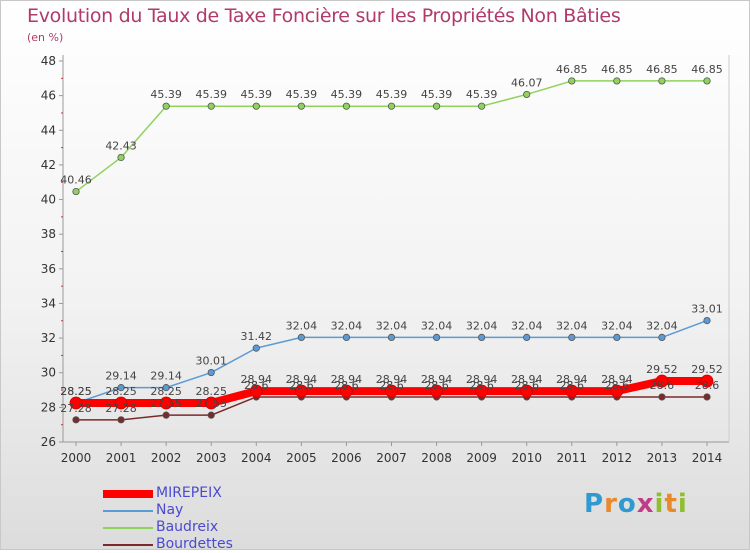 This screenshot has width=750, height=553. Describe the element at coordinates (76, 391) in the screenshot. I see `data-label-nay: 28.25` at that location.